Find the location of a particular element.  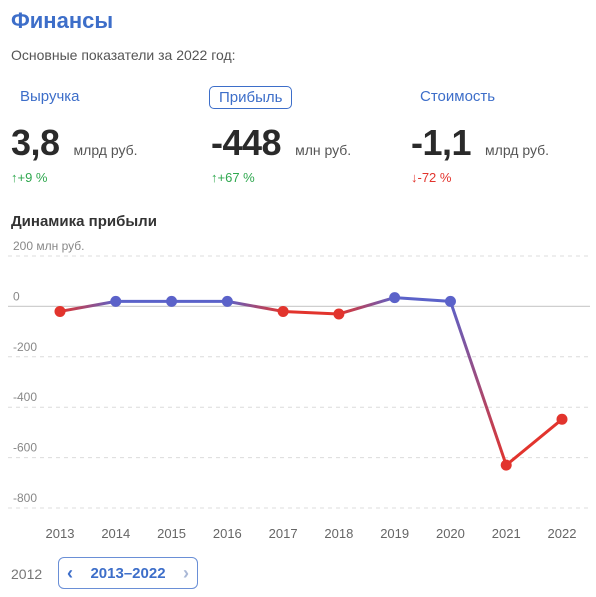

x-tick-label: 2016 is located at coordinates (227, 533).